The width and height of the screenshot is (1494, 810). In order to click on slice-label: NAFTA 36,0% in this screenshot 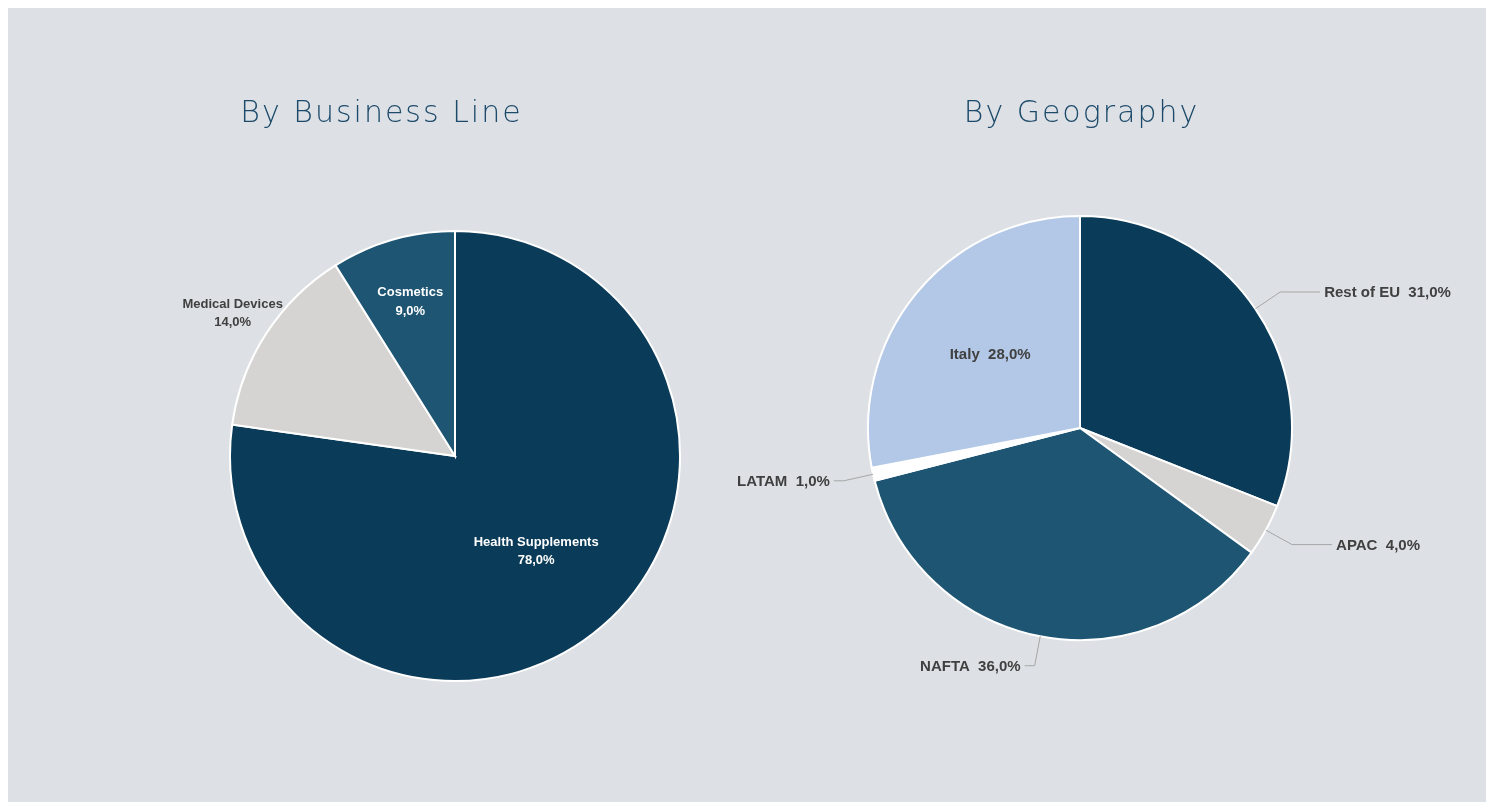, I will do `click(970, 666)`.